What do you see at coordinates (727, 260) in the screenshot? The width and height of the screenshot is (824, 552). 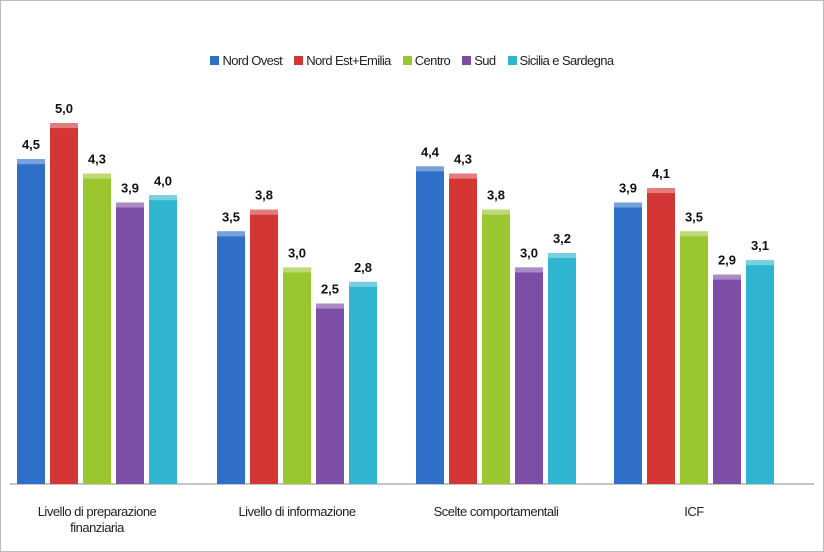 I see `data-label-3-3: 2,9` at bounding box center [727, 260].